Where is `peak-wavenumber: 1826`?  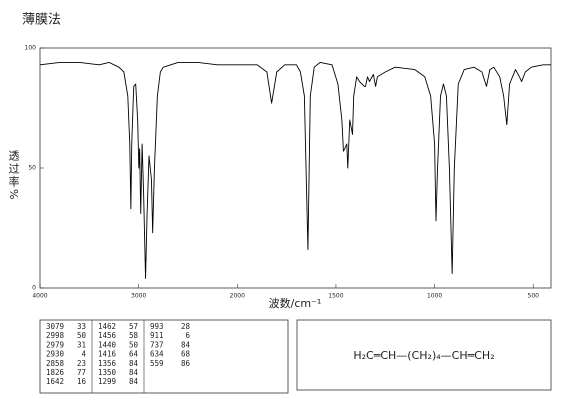 peak-wavenumber: 1826 is located at coordinates (55, 372).